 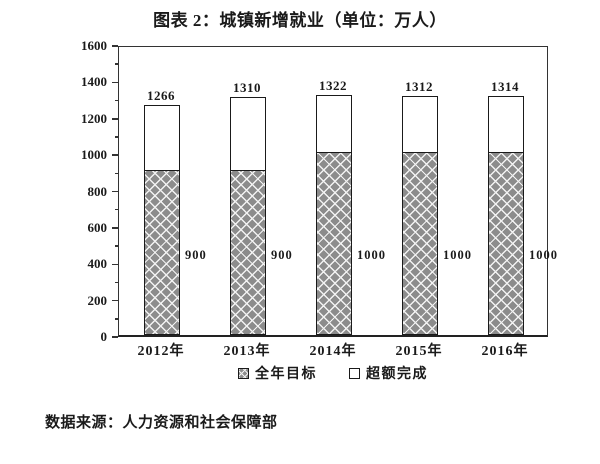 What do you see at coordinates (94, 155) in the screenshot?
I see `y-axis-tick-label: 1000` at bounding box center [94, 155].